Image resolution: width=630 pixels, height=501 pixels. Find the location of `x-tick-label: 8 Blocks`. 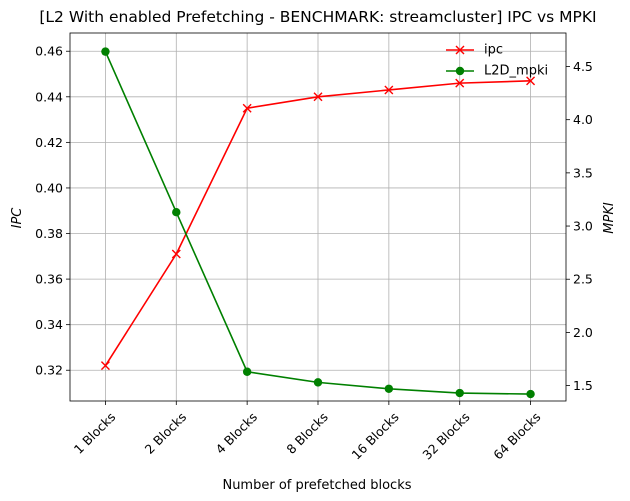

x-tick-label: 8 Blocks is located at coordinates (307, 433).